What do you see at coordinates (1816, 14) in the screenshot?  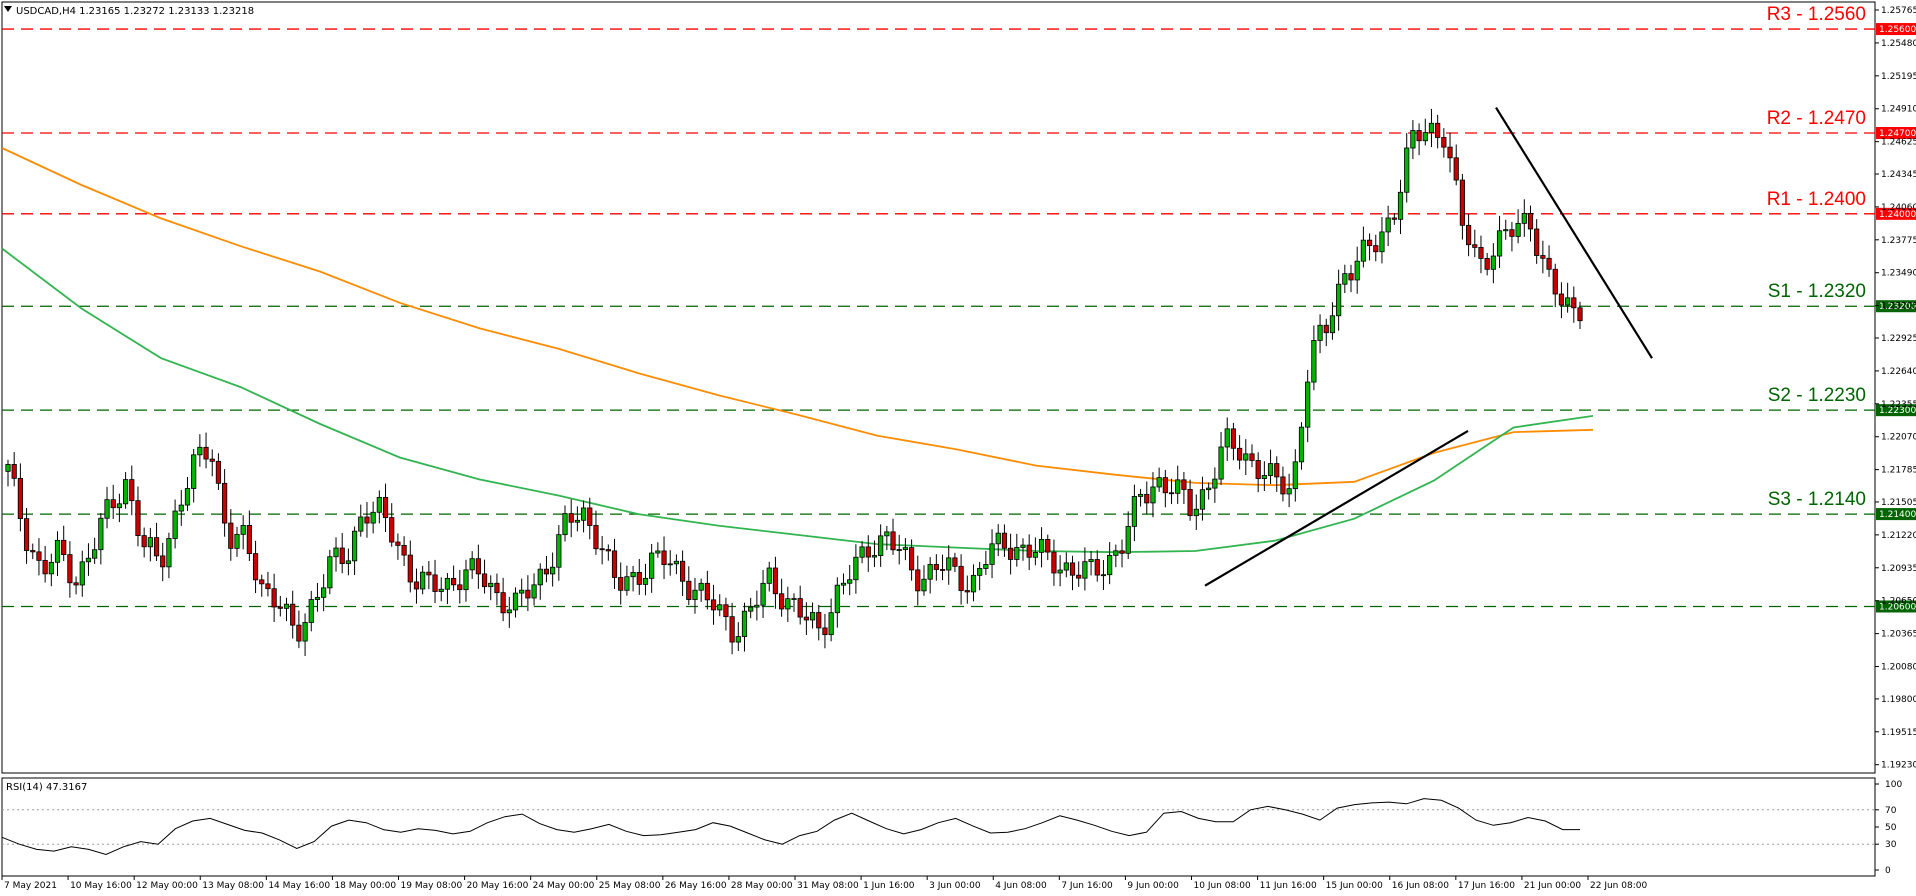 I see `level-label: R3 - 1.2560` at bounding box center [1816, 14].